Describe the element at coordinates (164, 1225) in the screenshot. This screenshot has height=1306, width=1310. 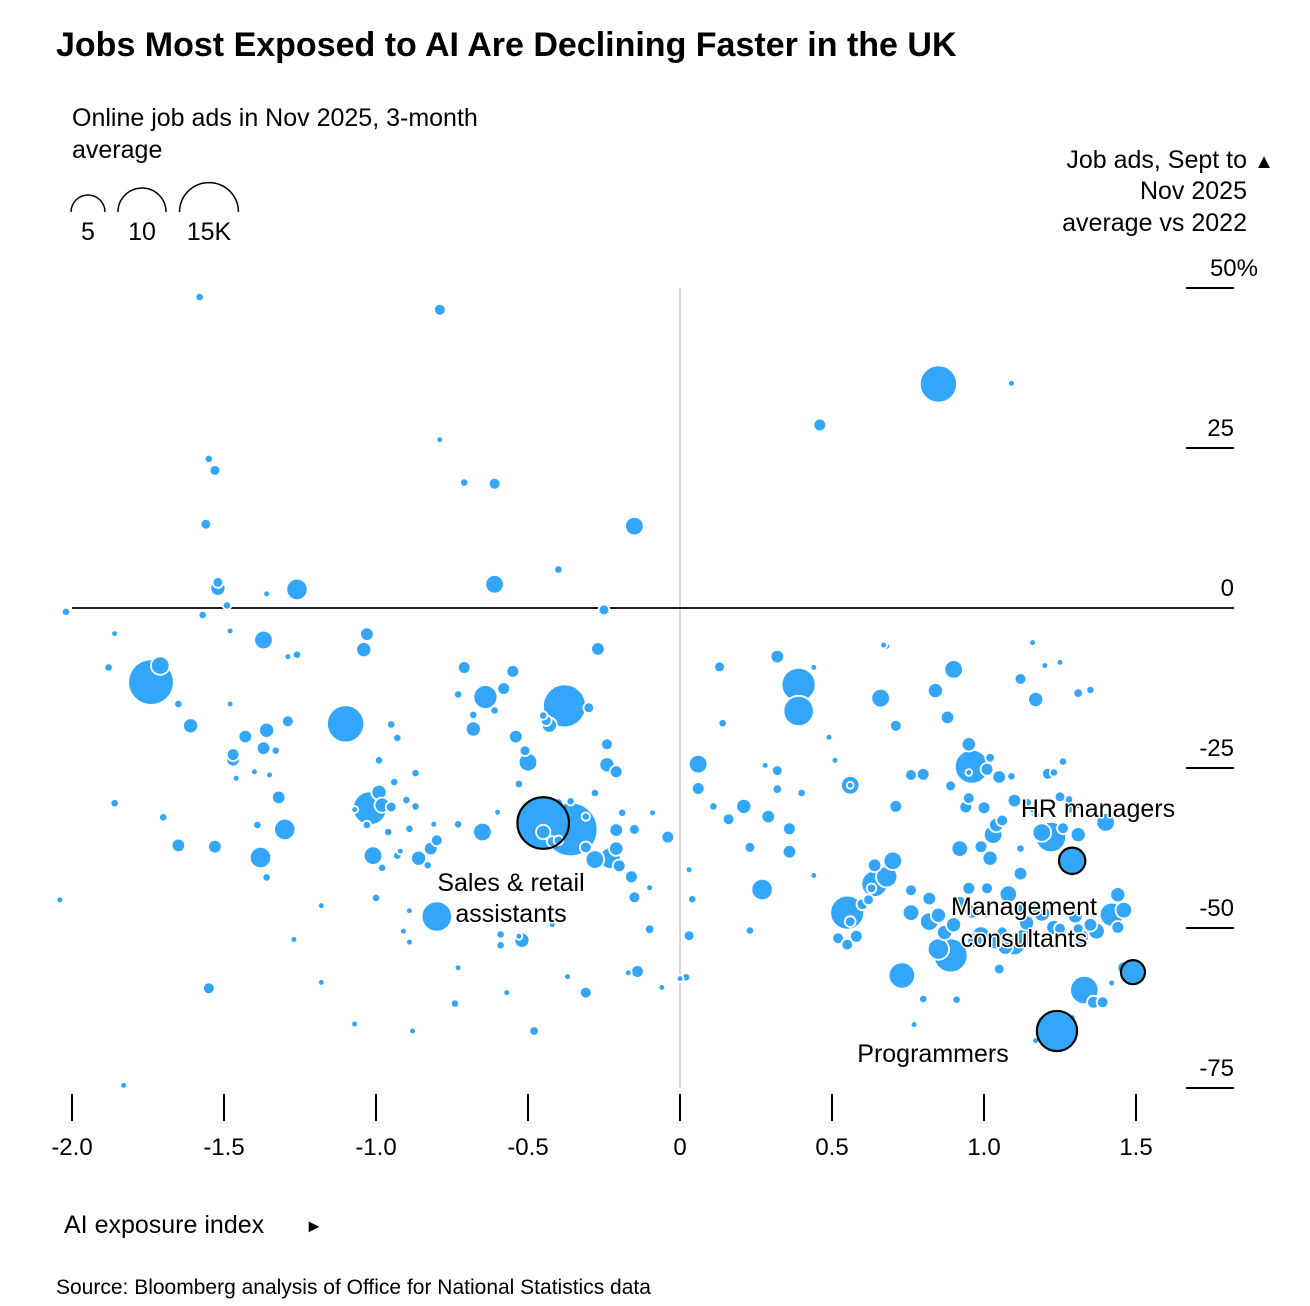
I see `x-axis-title-text: AI exposure index` at that location.